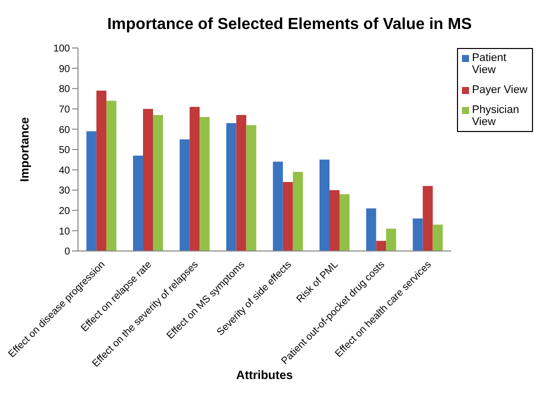 The image size is (549, 395). What do you see at coordinates (64, 69) in the screenshot?
I see `y-tick-label: 90` at bounding box center [64, 69].